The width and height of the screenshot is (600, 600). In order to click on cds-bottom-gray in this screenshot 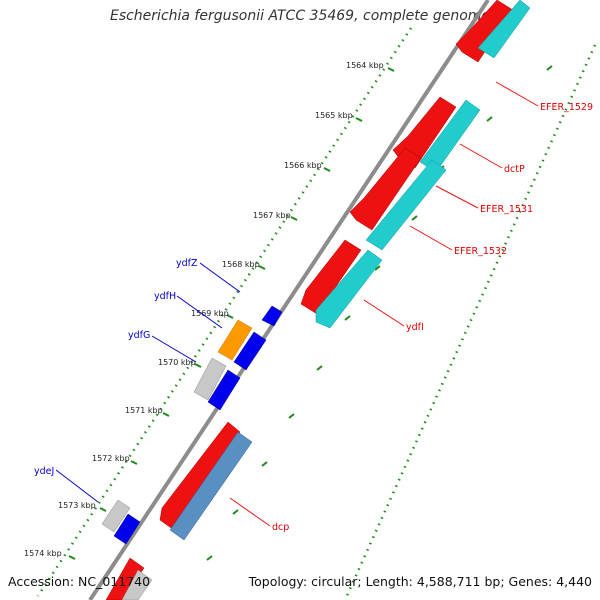, I will do `click(137, 584)`.